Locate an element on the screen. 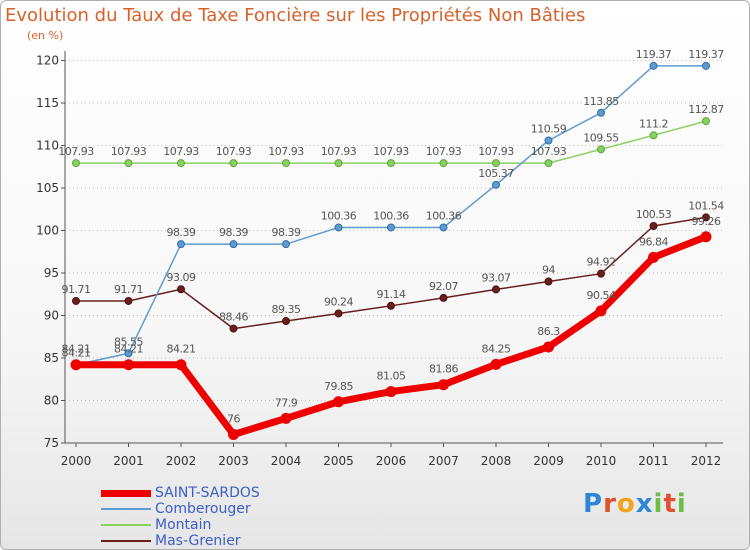 This screenshot has height=550, width=750. data-label-saint_sardos-2001: 84.21 is located at coordinates (128, 349).